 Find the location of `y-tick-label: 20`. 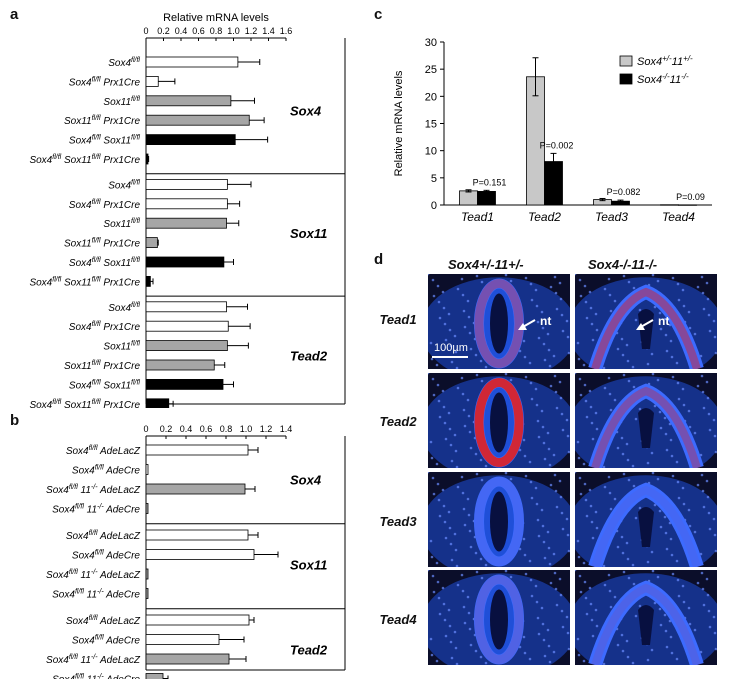

y-tick-label: 20 is located at coordinates (431, 97).